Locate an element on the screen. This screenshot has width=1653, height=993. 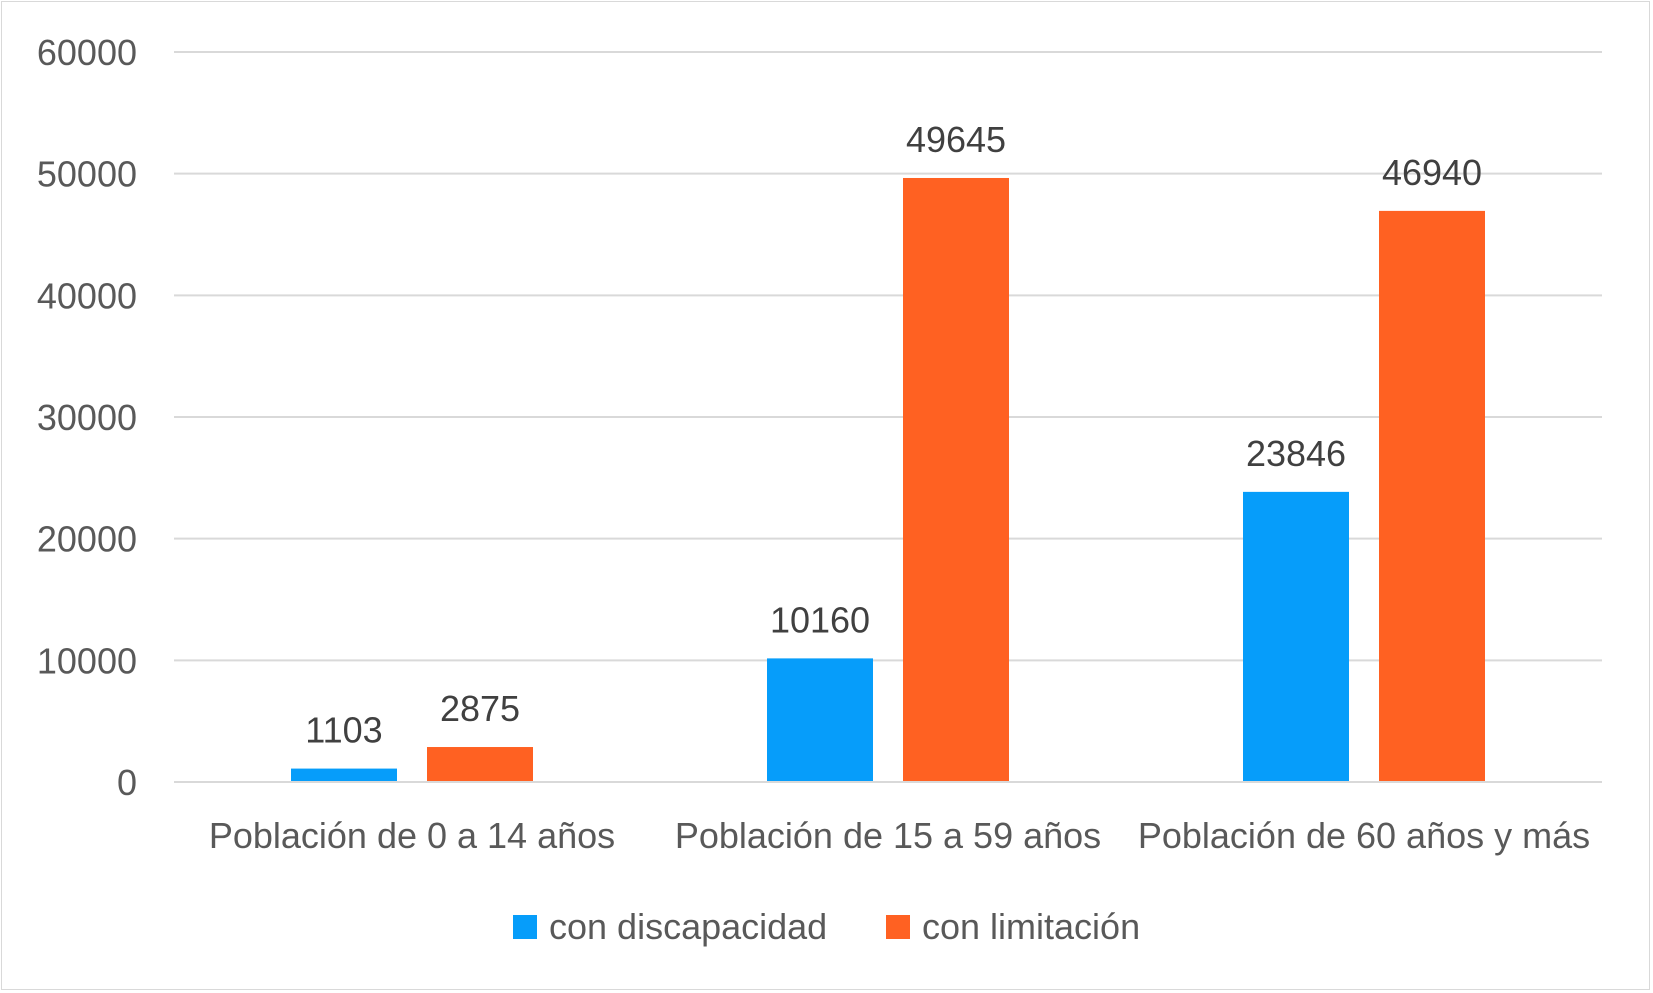
y-tick-label: 60000 is located at coordinates (87, 52).